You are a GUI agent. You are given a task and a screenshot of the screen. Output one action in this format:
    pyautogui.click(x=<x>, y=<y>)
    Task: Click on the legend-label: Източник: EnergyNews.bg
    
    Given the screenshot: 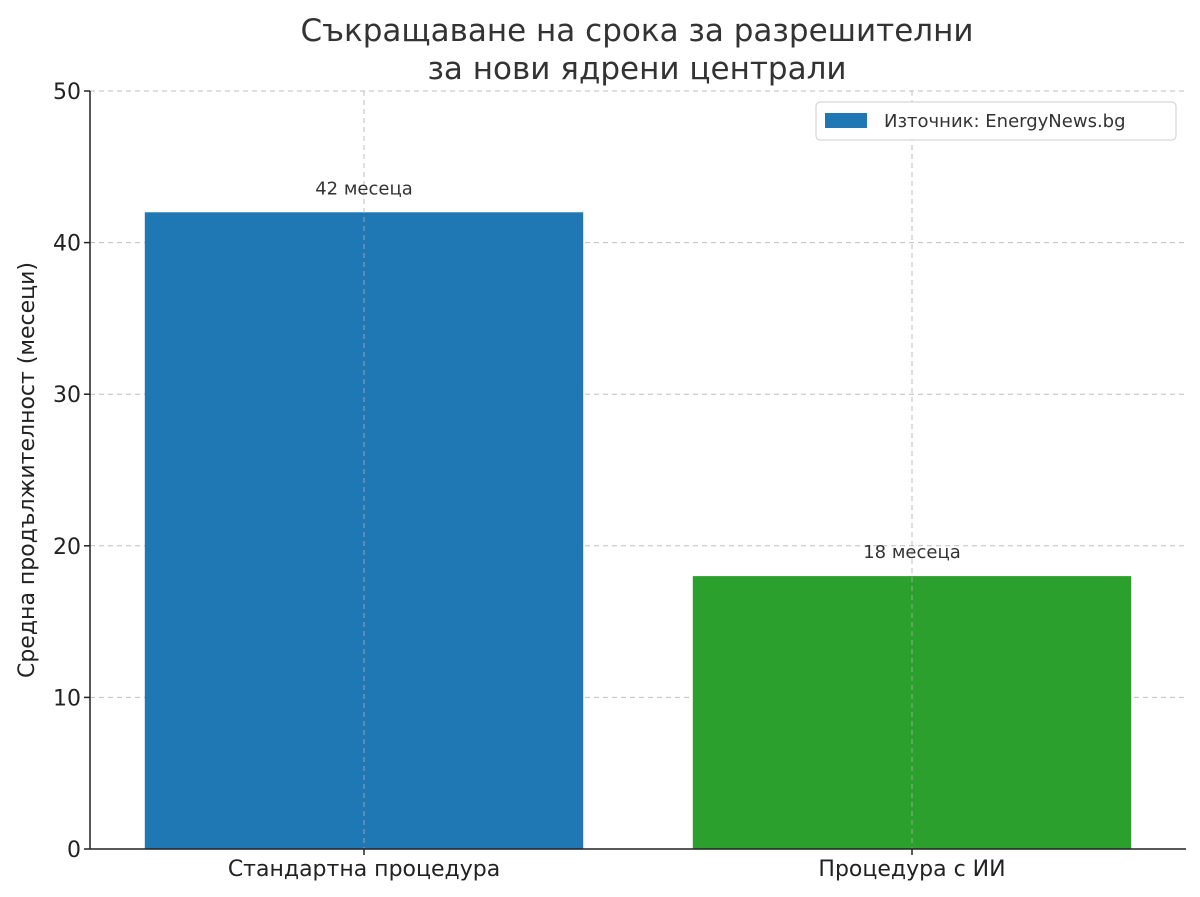 What is the action you would take?
    pyautogui.click(x=1005, y=121)
    